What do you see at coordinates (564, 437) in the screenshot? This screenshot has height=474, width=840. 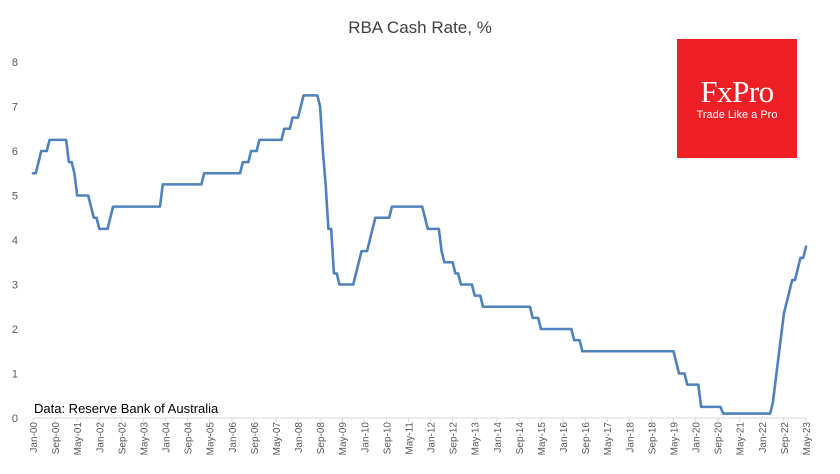 I see `x-tick-label: Jan-16` at bounding box center [564, 437].